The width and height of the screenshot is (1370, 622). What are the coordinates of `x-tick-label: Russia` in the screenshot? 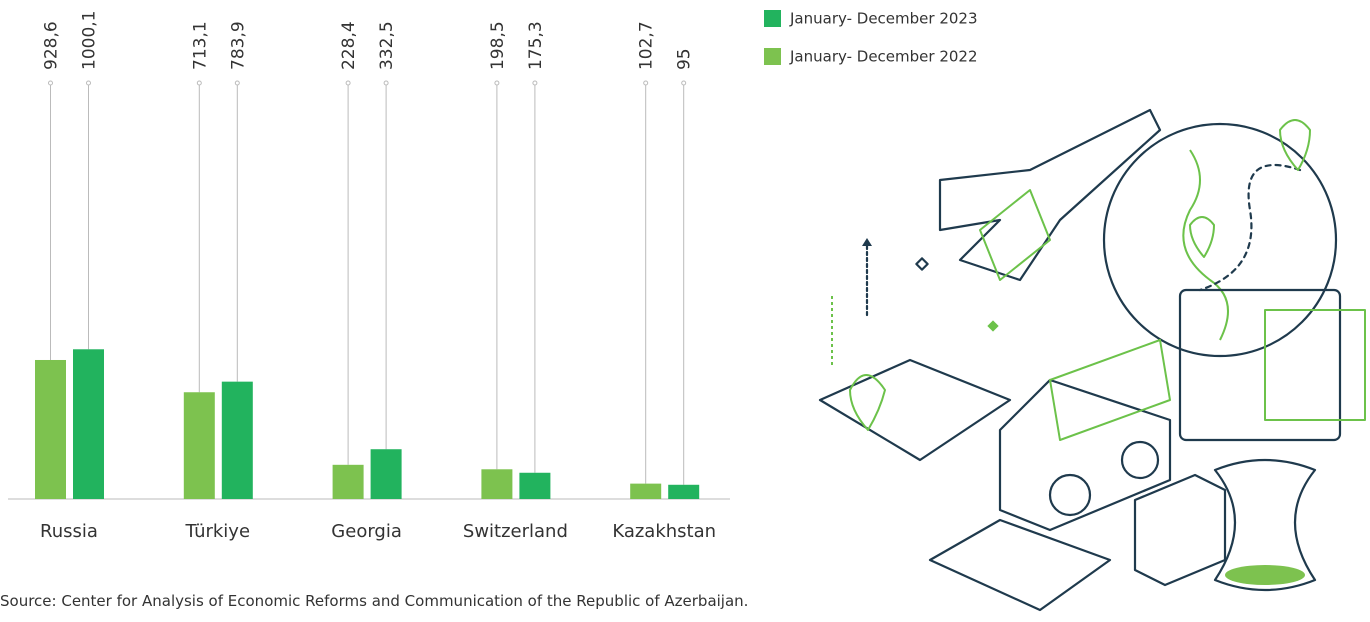 It's located at (69, 531).